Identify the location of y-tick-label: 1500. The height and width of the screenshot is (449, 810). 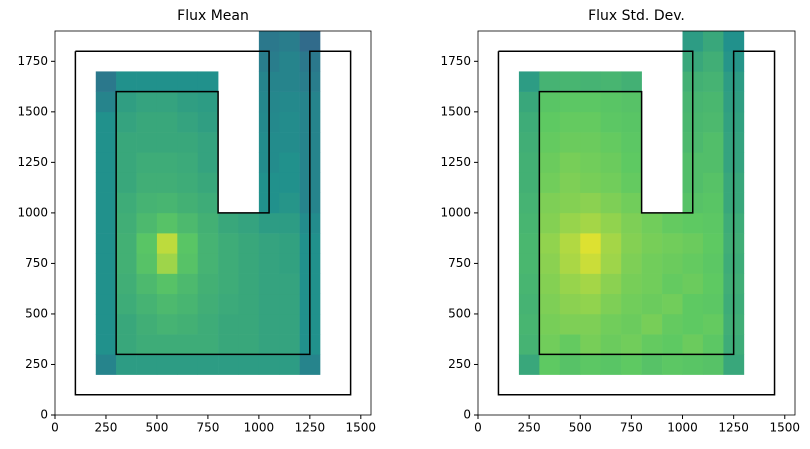
(455, 111).